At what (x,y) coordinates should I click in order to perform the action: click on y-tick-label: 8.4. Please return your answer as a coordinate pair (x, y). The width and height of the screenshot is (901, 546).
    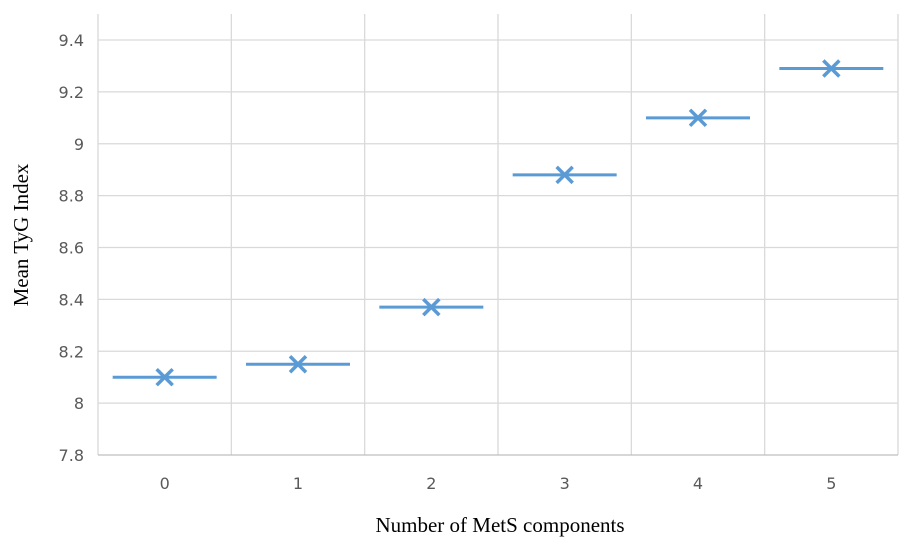
    Looking at the image, I should click on (71, 299).